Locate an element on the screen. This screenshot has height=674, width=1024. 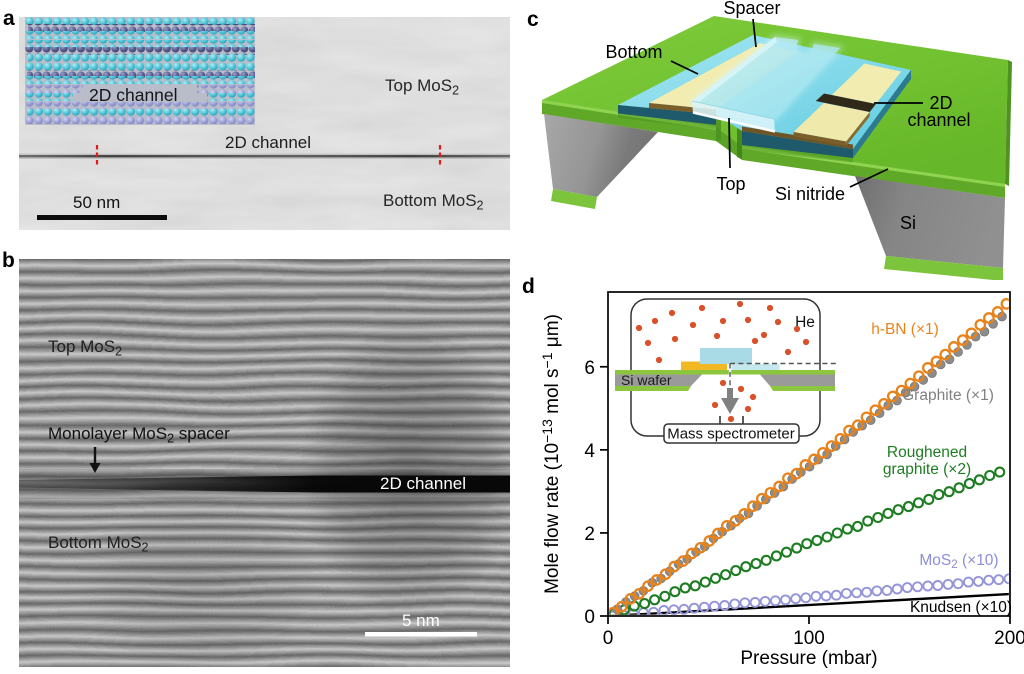
panel-b-scalebar-label: 5 nm is located at coordinates (421, 620).